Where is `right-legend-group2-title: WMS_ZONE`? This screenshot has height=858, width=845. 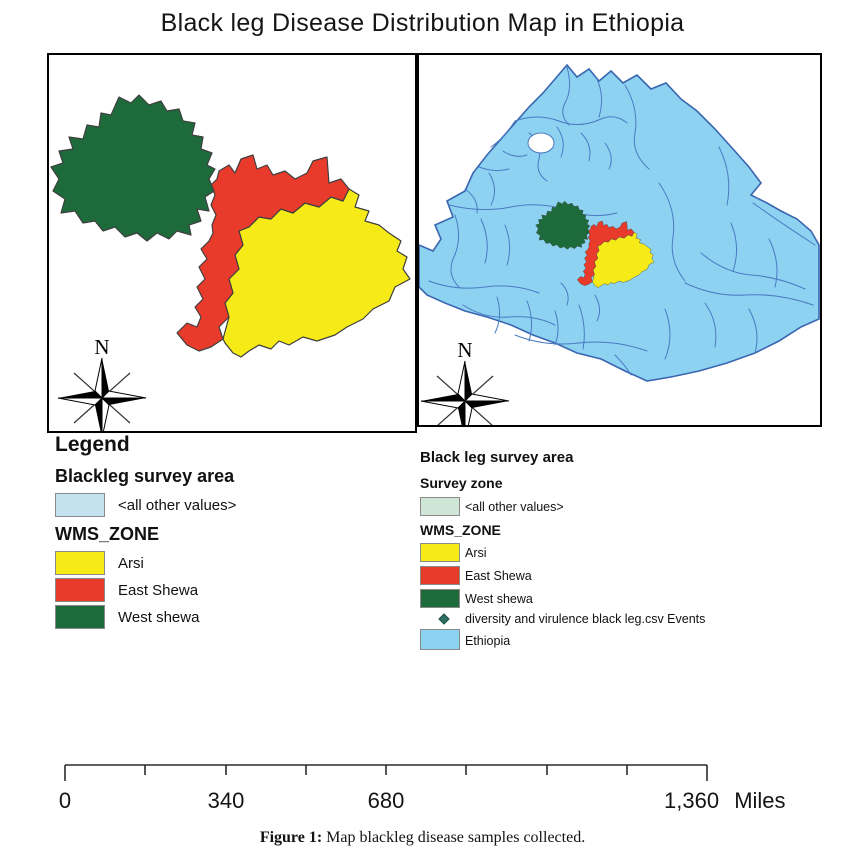
right-legend-group2-title: WMS_ZONE is located at coordinates (460, 530).